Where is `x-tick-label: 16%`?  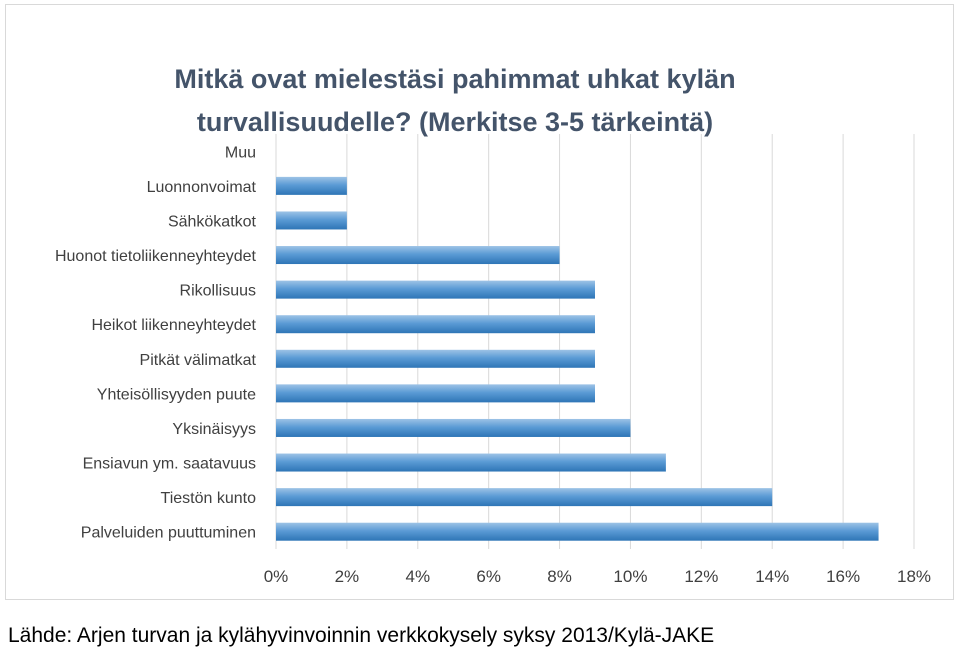 x-tick-label: 16% is located at coordinates (843, 576).